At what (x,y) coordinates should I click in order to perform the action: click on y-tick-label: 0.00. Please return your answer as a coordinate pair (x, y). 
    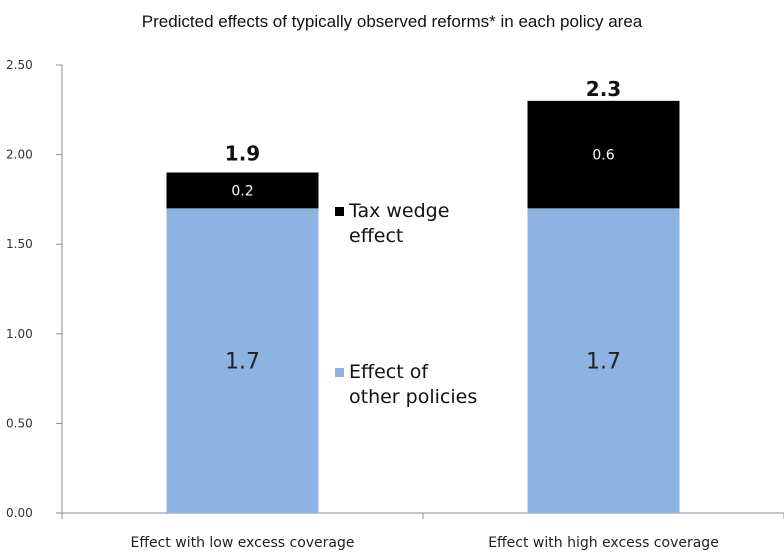
    Looking at the image, I should click on (19, 513).